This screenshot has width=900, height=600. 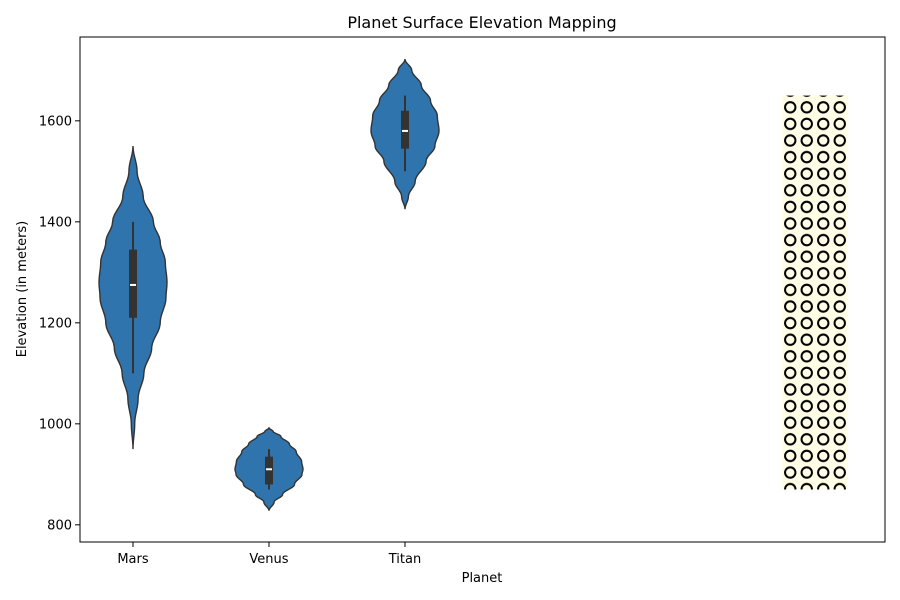 What do you see at coordinates (55, 222) in the screenshot?
I see `y-tick-label: 1400` at bounding box center [55, 222].